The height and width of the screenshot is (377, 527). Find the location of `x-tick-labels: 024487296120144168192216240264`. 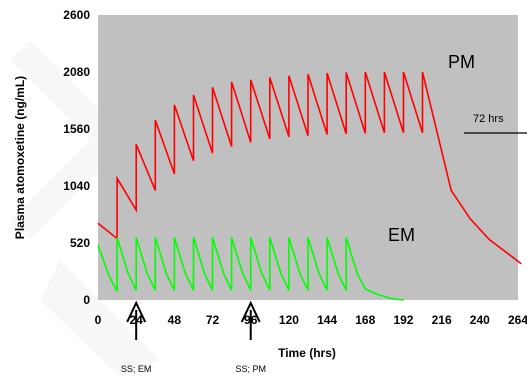

x-tick-labels: 024487296120144168192216240264 is located at coordinates (311, 320).